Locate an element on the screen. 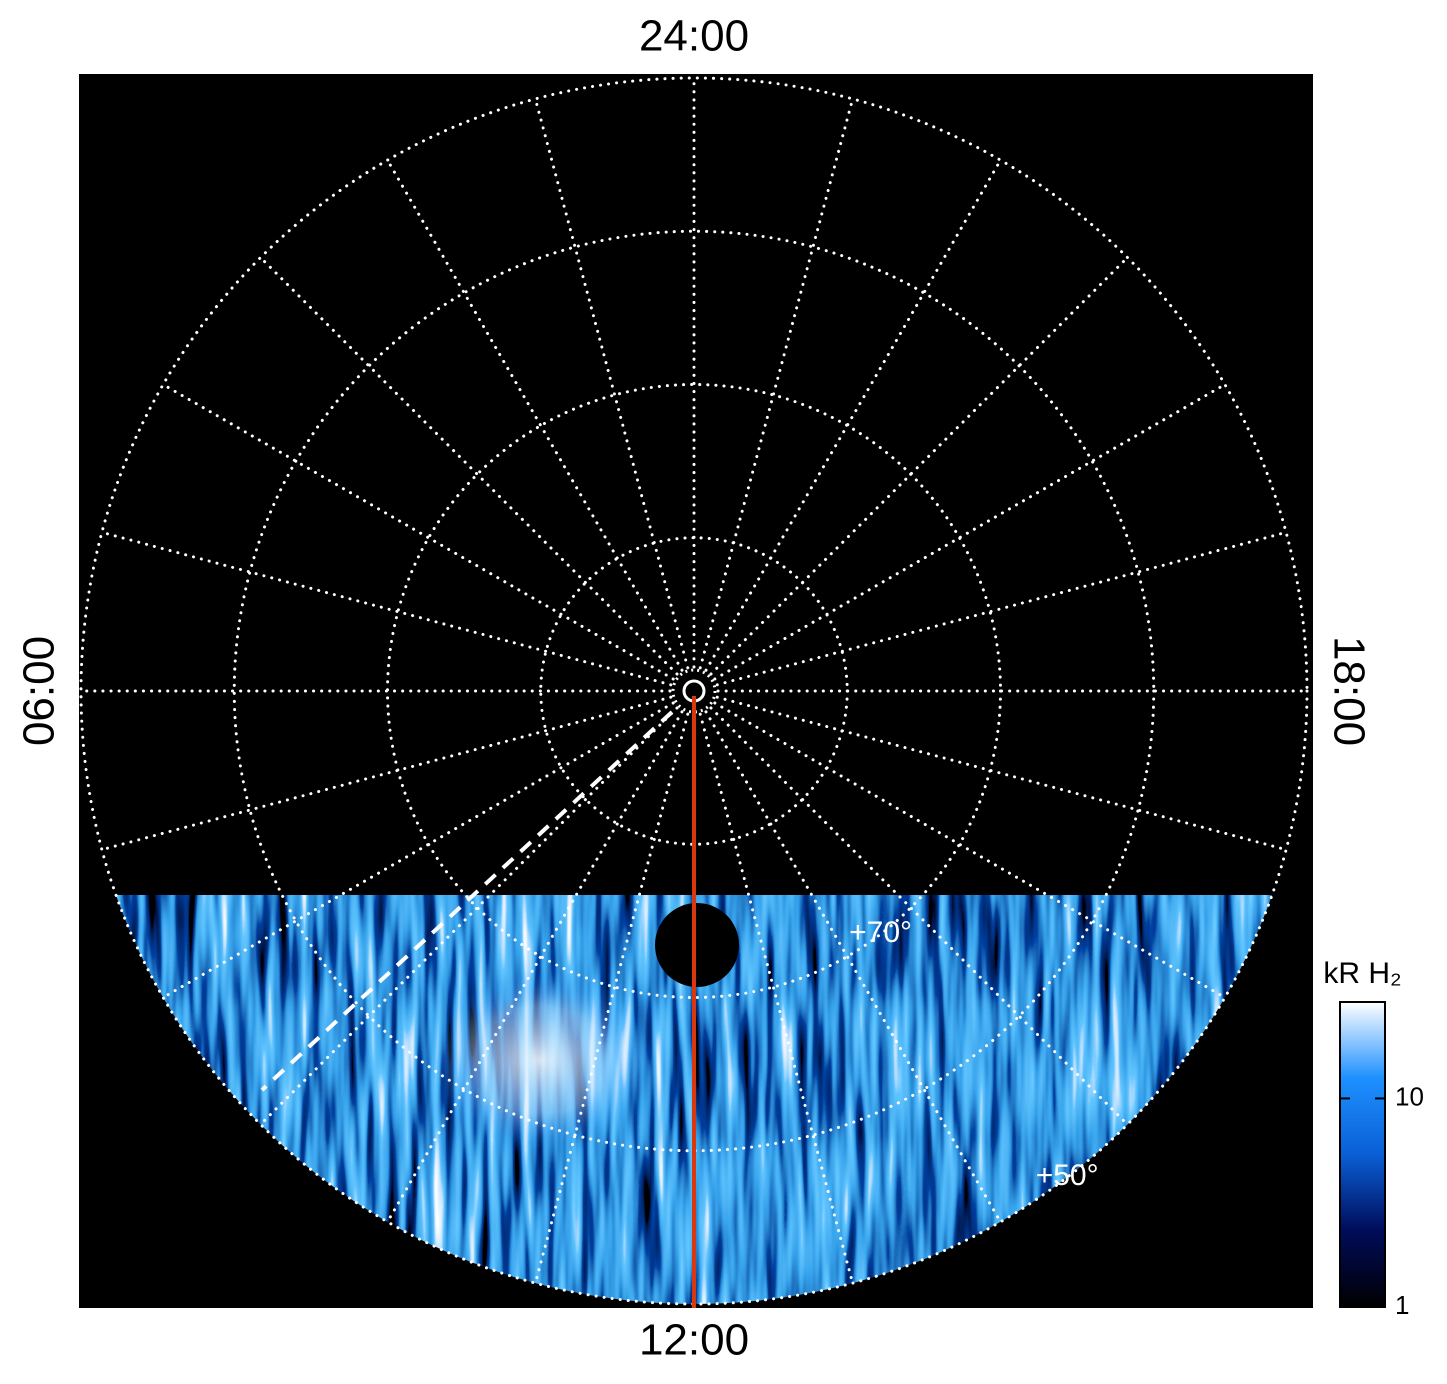 The height and width of the screenshot is (1384, 1447). hour-label: 12:00 is located at coordinates (694, 1340).